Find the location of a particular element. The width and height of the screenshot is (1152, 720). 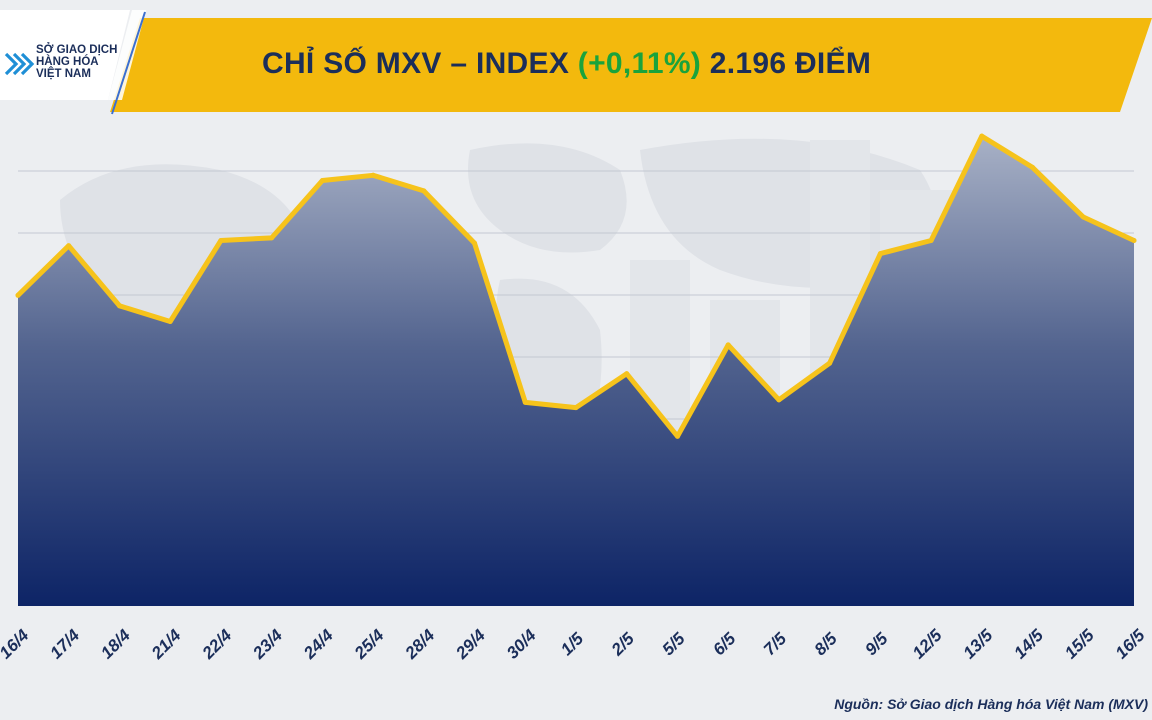

x-tick-label-7-5: 7/5 is located at coordinates (775, 644).